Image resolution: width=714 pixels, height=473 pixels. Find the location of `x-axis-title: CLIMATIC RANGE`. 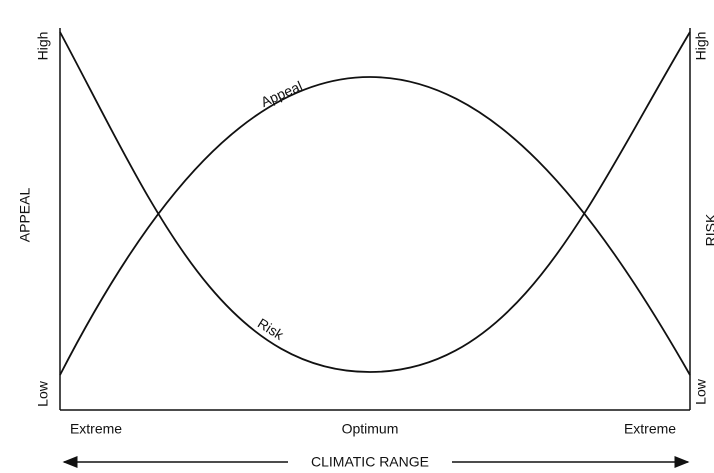

x-axis-title: CLIMATIC RANGE is located at coordinates (370, 462).